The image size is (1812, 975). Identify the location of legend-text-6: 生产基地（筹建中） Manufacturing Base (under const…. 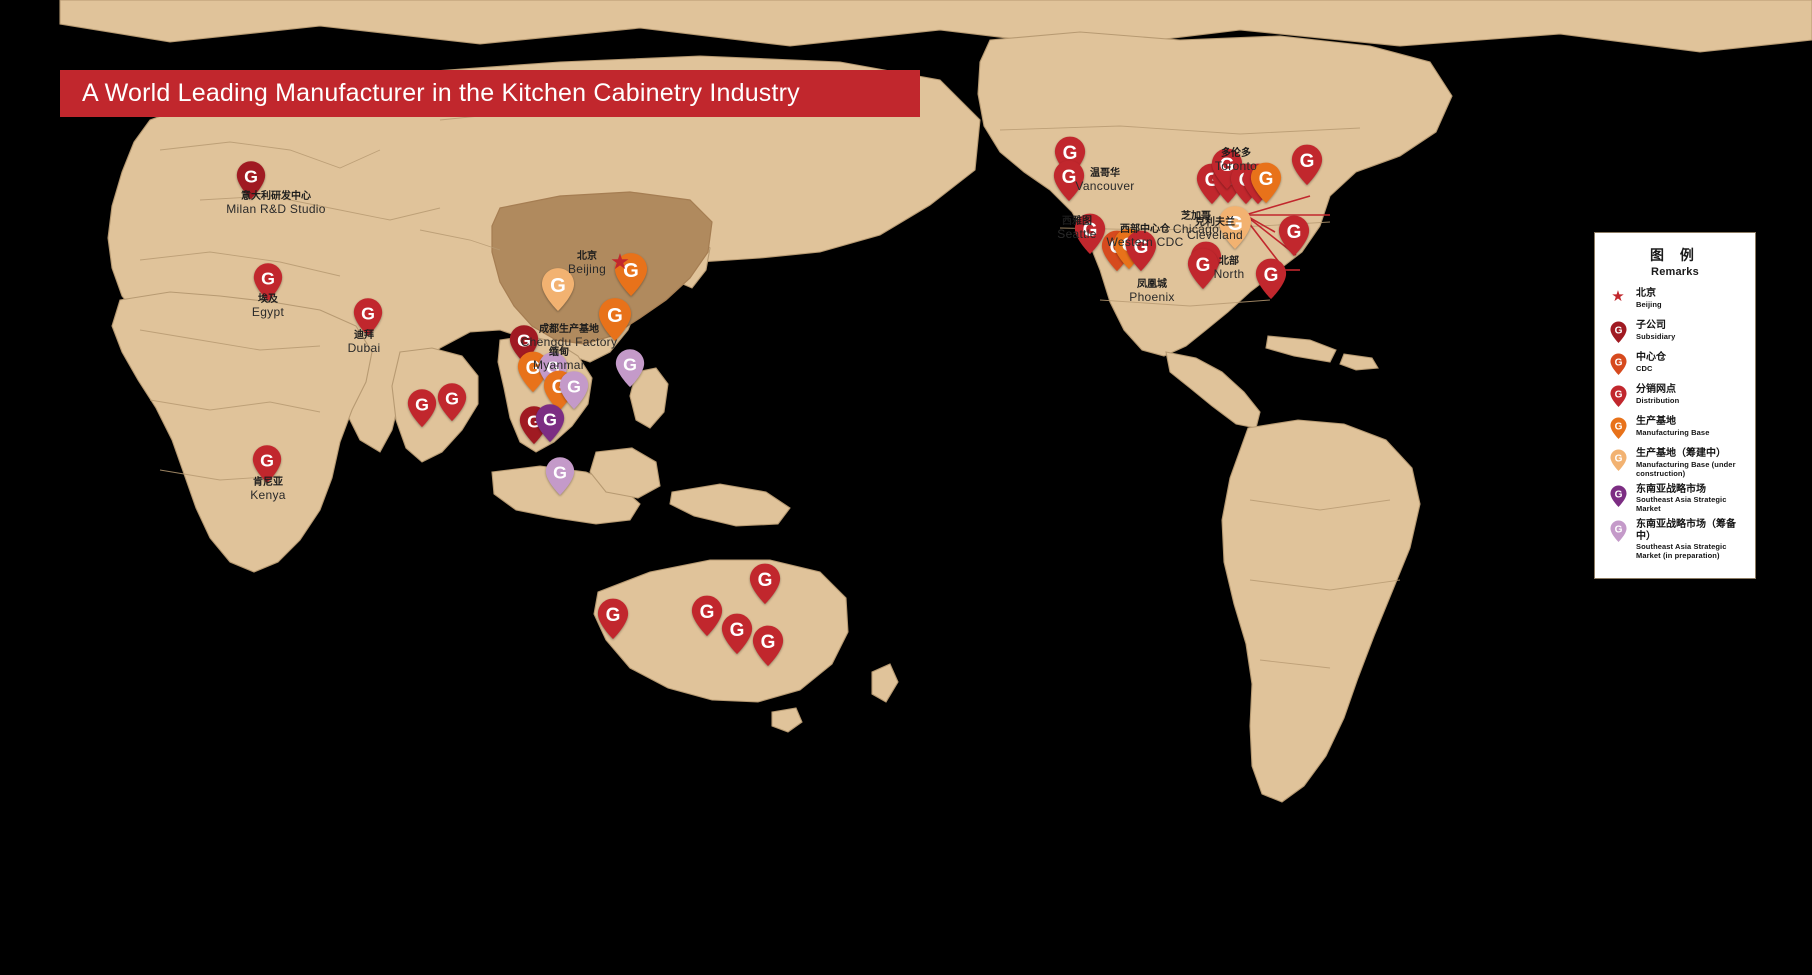
(1690, 463).